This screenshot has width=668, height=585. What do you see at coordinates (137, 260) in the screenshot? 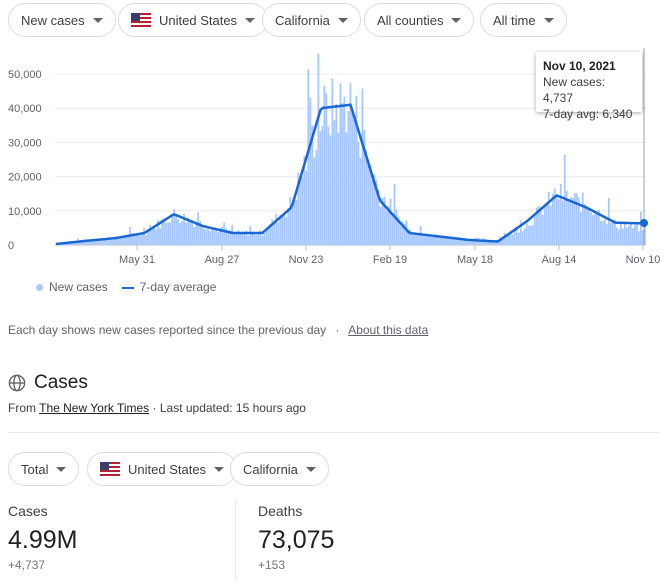
I see `x-tick-label: May 31` at bounding box center [137, 260].